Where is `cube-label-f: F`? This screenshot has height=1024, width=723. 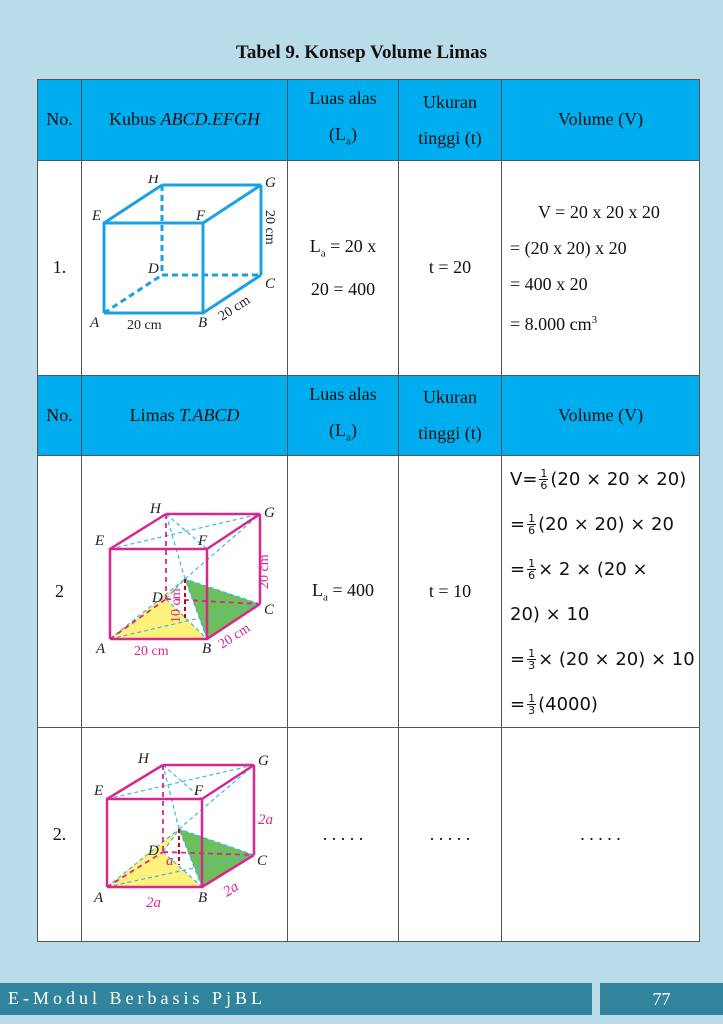
cube-label-f: F is located at coordinates (200, 216).